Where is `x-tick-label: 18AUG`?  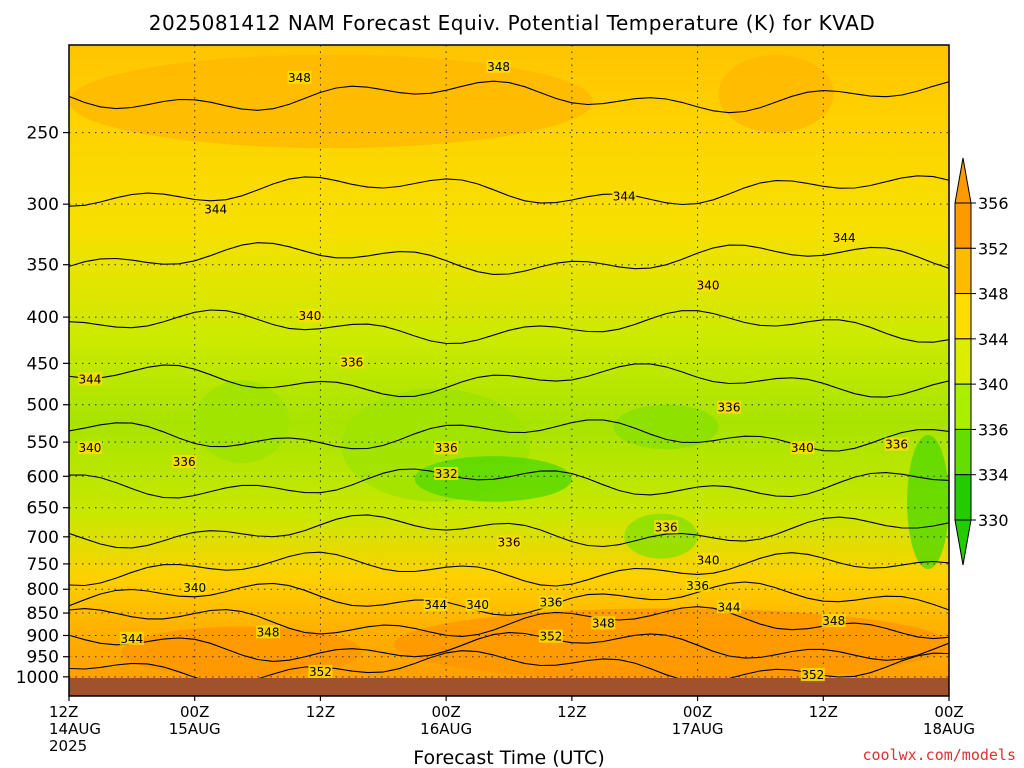 x-tick-label: 18AUG is located at coordinates (949, 729).